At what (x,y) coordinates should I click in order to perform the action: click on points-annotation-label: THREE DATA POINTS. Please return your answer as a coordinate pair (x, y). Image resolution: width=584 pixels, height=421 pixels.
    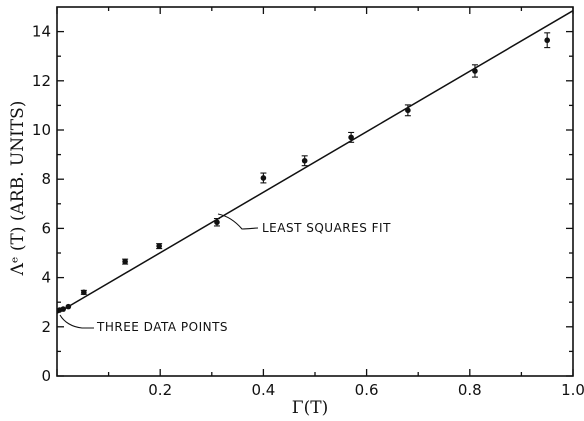
    Looking at the image, I should click on (162, 327).